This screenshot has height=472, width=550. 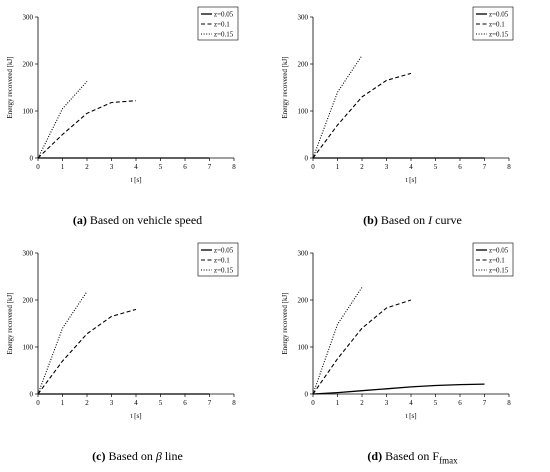 What do you see at coordinates (375, 456) in the screenshot?
I see `caption-tag: (d)` at bounding box center [375, 456].